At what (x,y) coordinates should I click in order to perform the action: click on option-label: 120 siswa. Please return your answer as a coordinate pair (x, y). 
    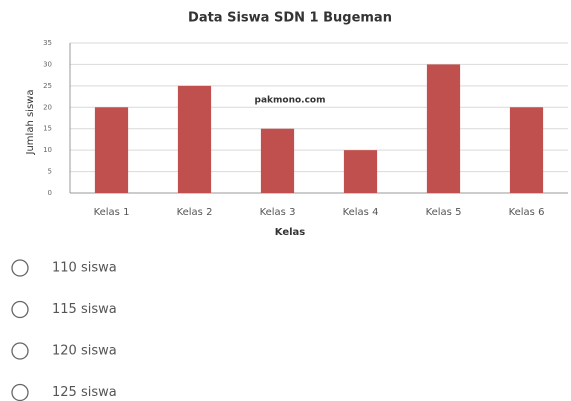
    Looking at the image, I should click on (84, 351).